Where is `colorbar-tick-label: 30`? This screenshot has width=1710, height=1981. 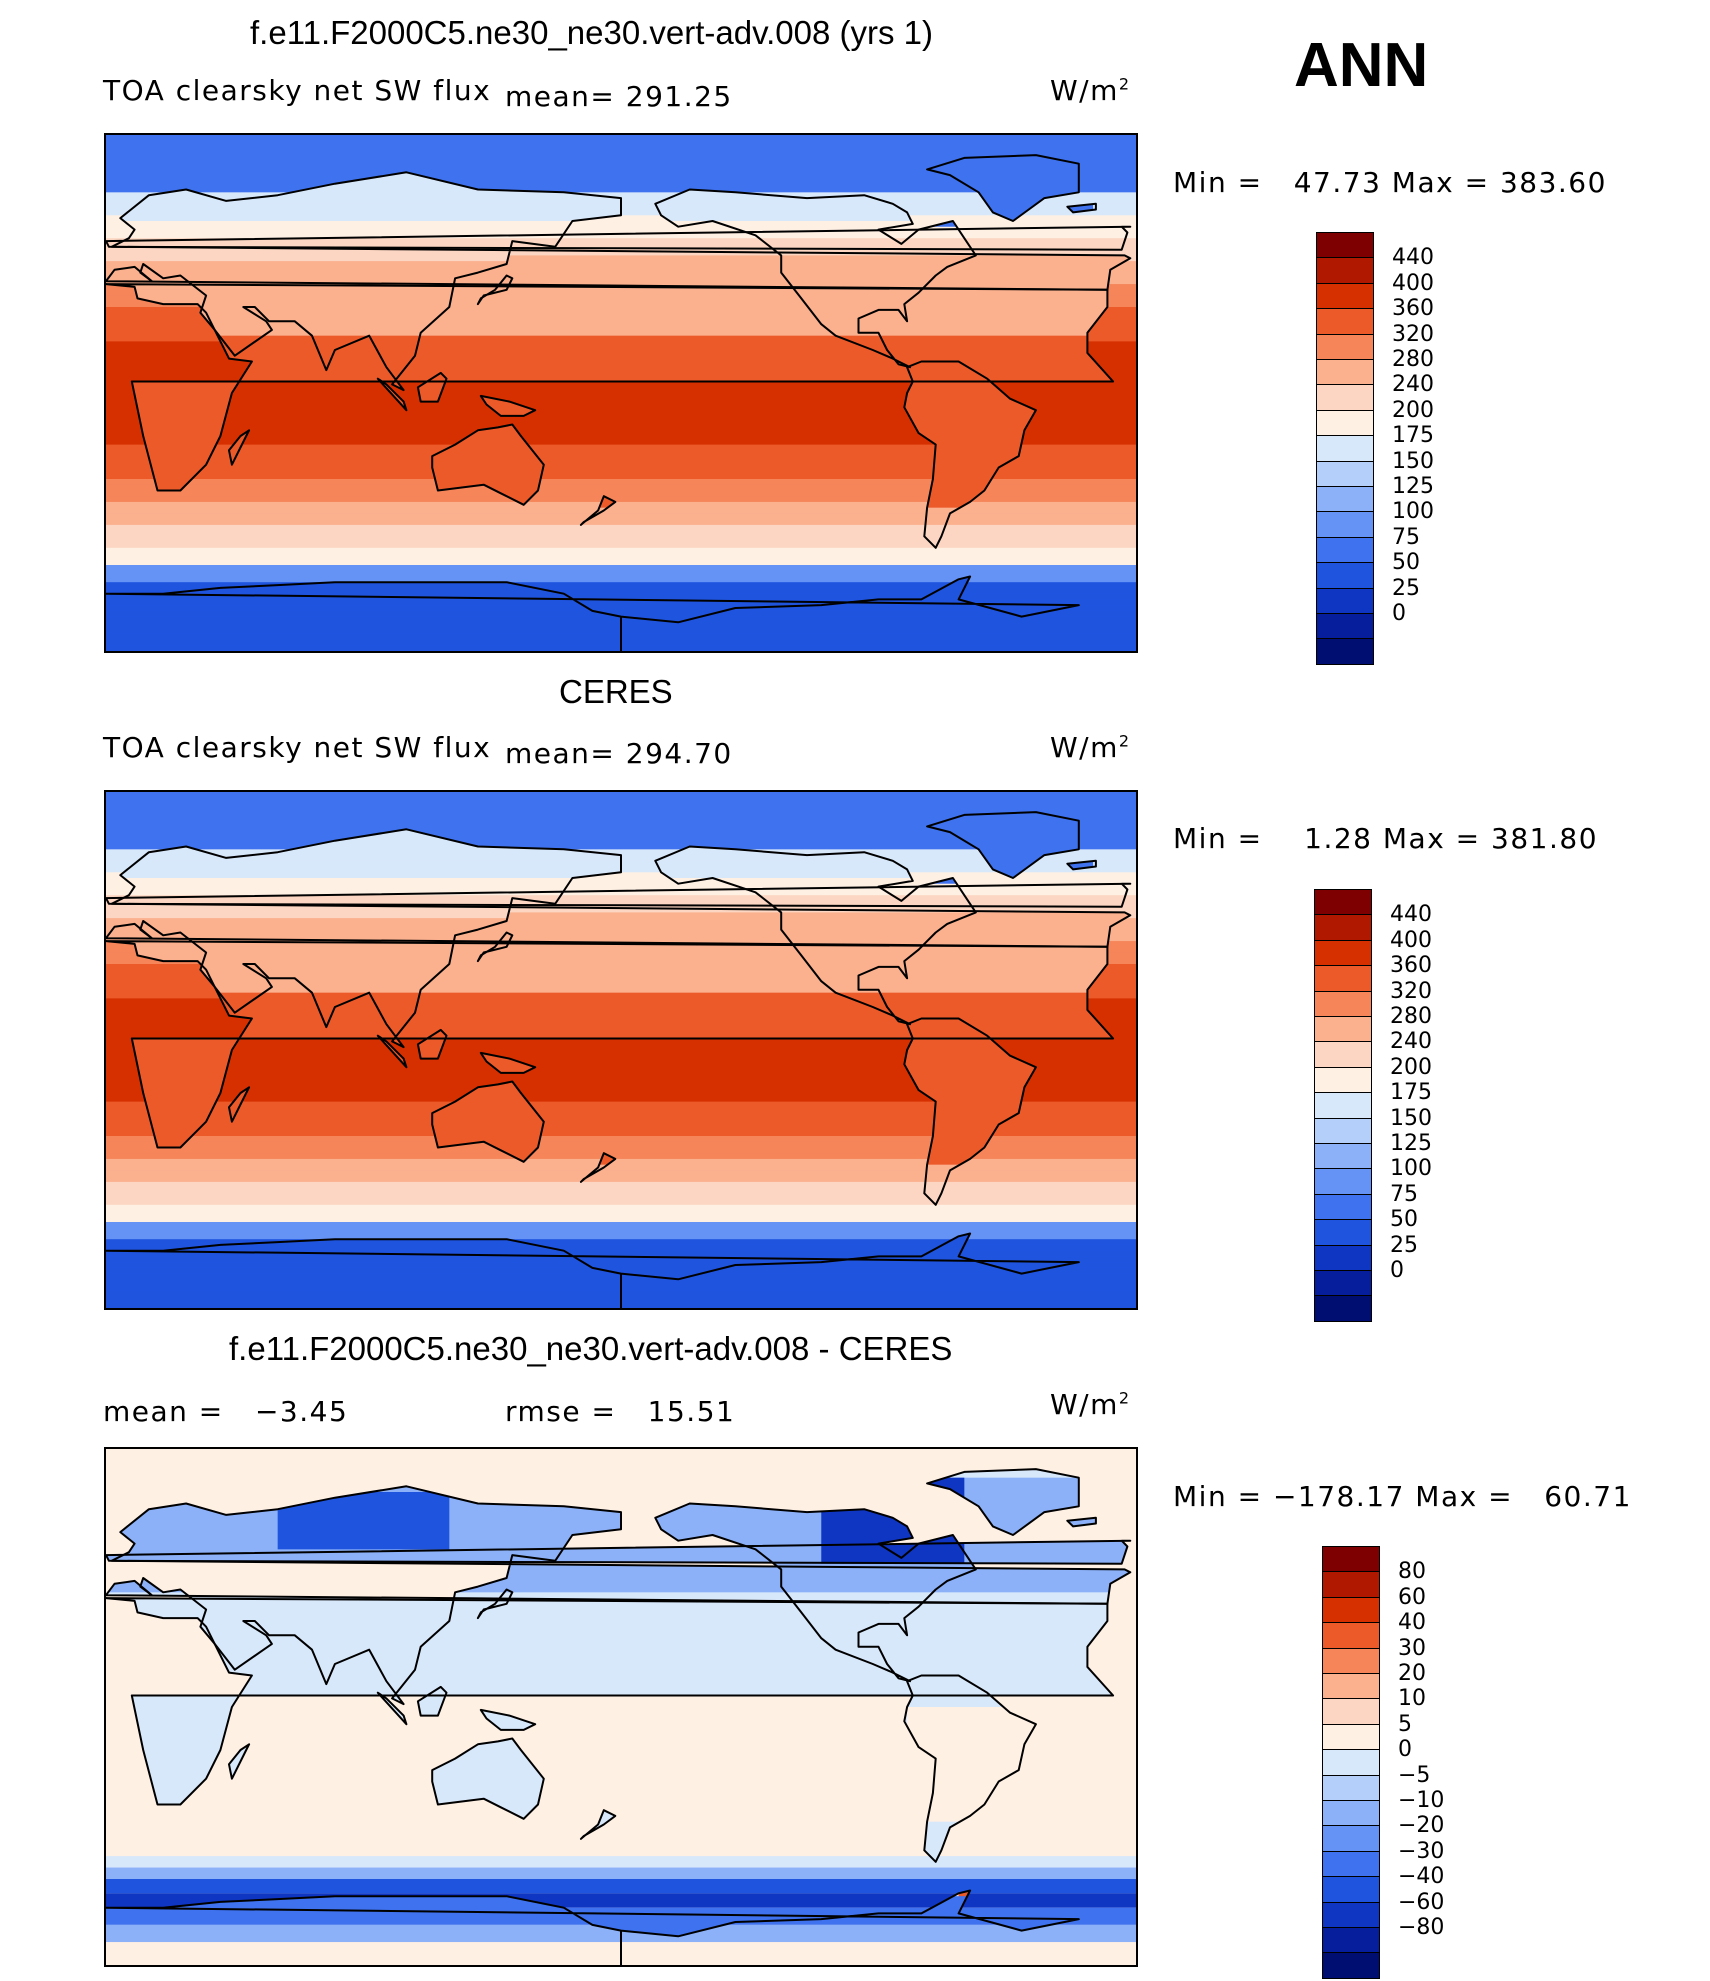 colorbar-tick-label: 30 is located at coordinates (1412, 1648).